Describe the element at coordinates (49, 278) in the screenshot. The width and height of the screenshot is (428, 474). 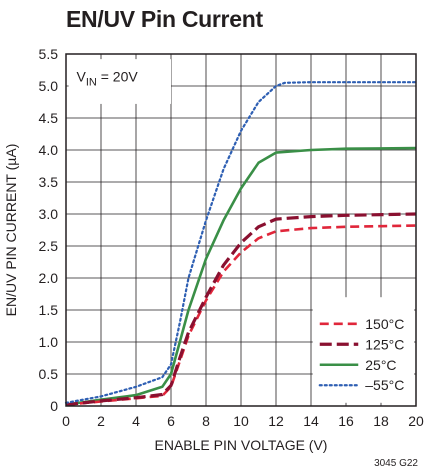
I see `y-tick-label: 2.0` at that location.